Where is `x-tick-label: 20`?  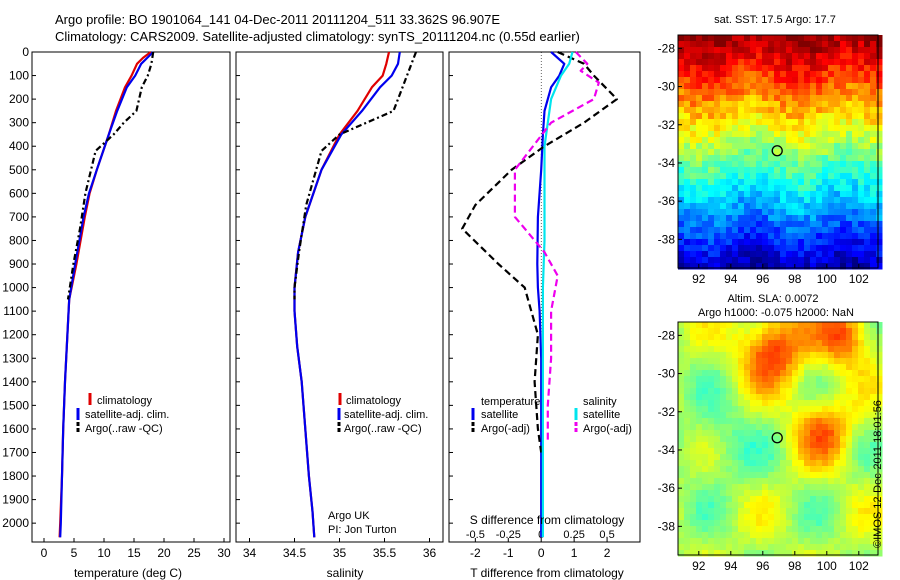
x-tick-label: 20 is located at coordinates (164, 553).